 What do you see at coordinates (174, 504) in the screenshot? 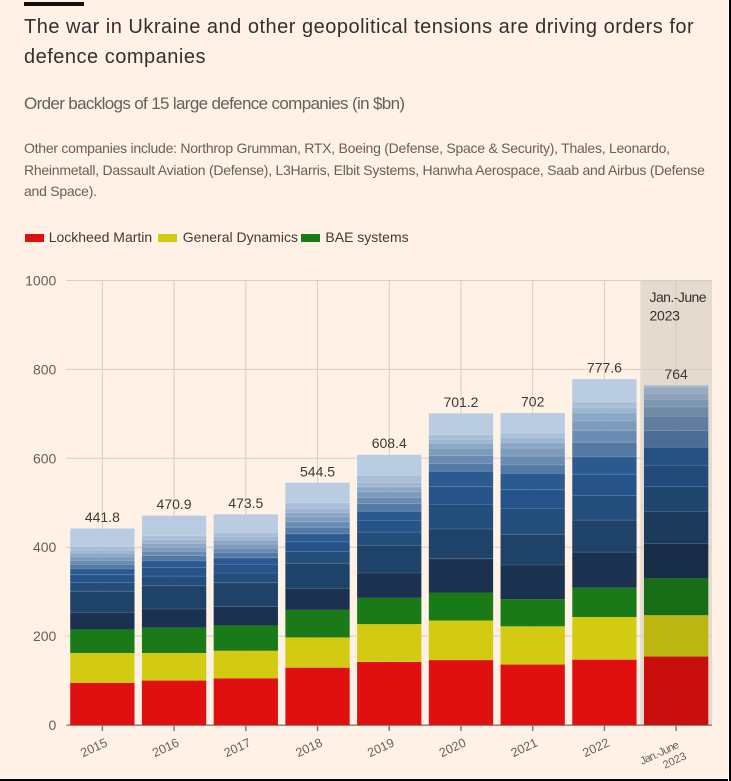
I see `svg-text: 470.9` at bounding box center [174, 504].